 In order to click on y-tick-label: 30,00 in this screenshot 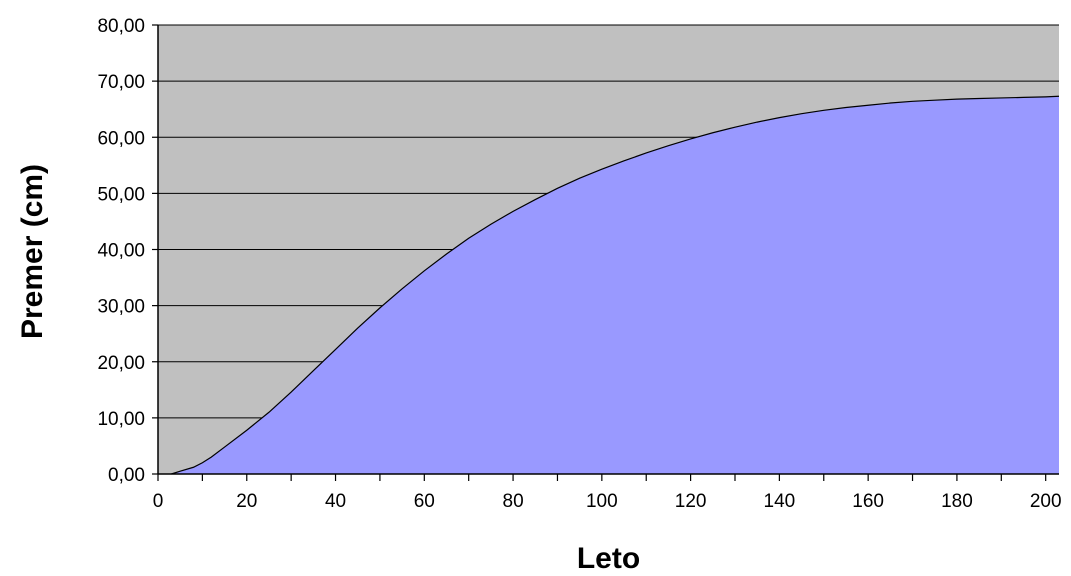, I will do `click(121, 307)`.